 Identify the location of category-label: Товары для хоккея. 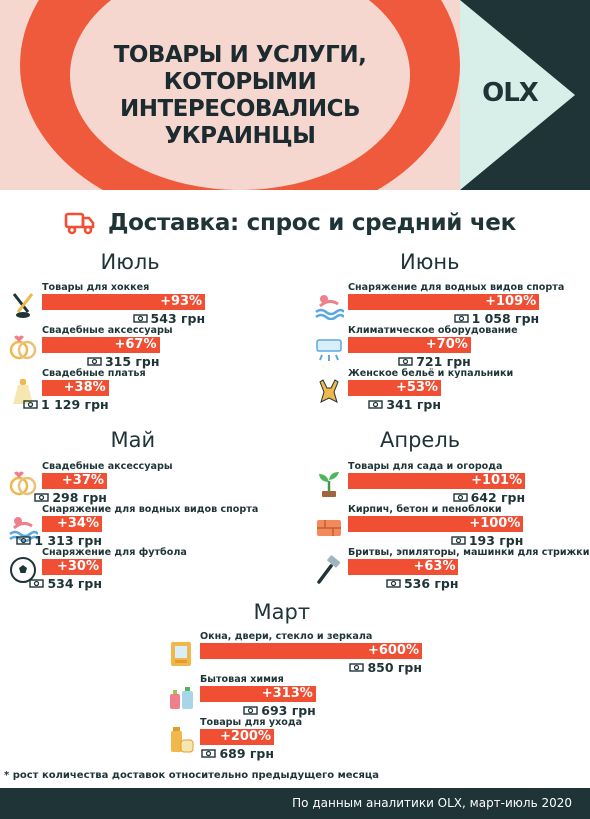
(96, 287).